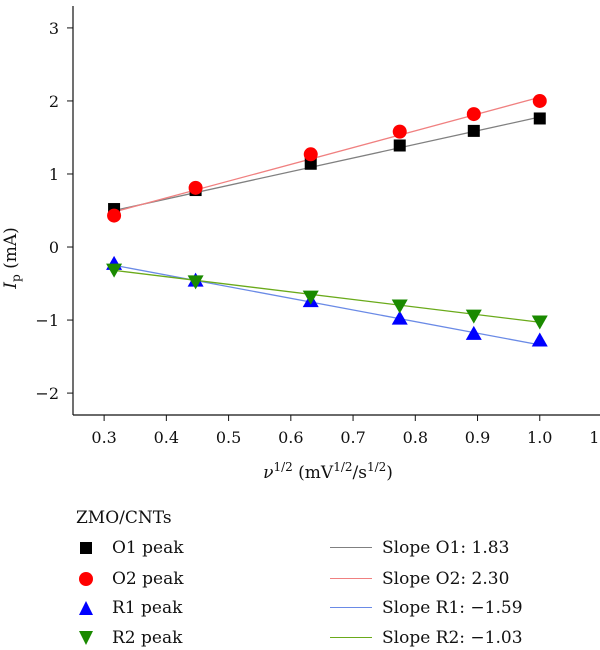 Image resolution: width=600 pixels, height=650 pixels. Describe the element at coordinates (54, 101) in the screenshot. I see `y-tick-label: 2` at that location.